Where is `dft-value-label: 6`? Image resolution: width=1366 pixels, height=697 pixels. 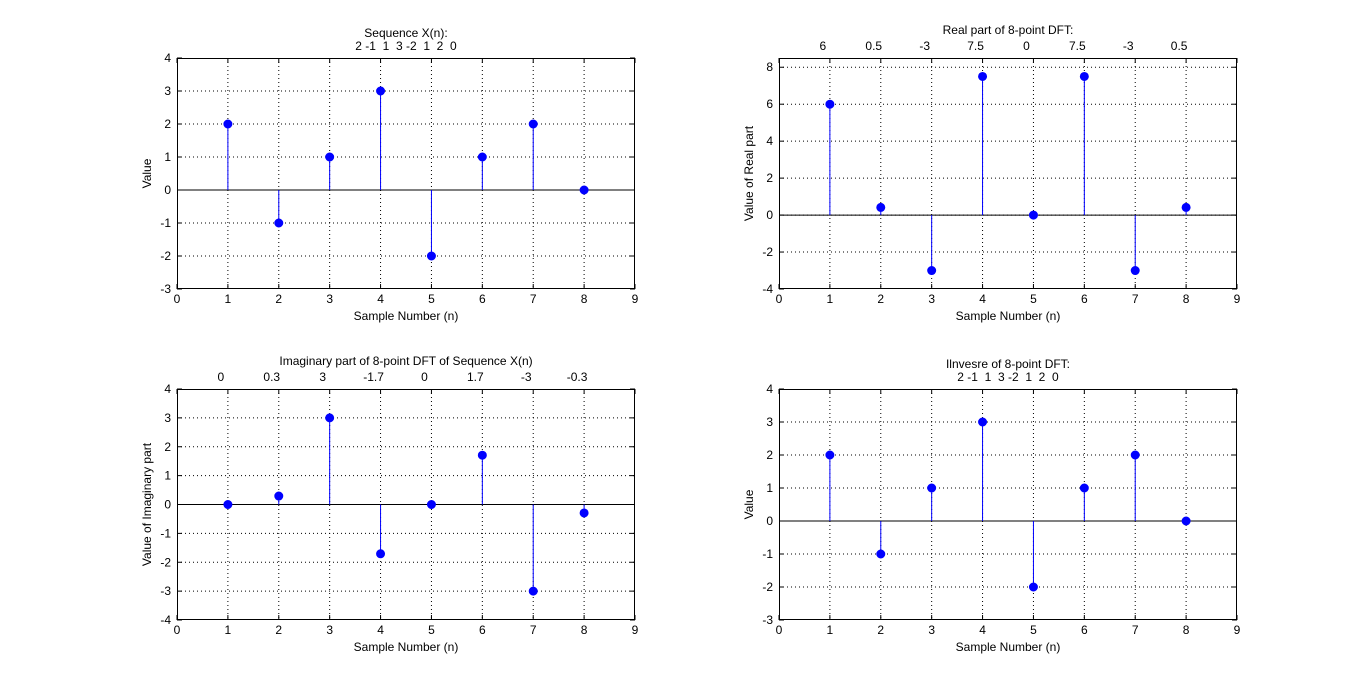 dft-value-label: 6 is located at coordinates (823, 46).